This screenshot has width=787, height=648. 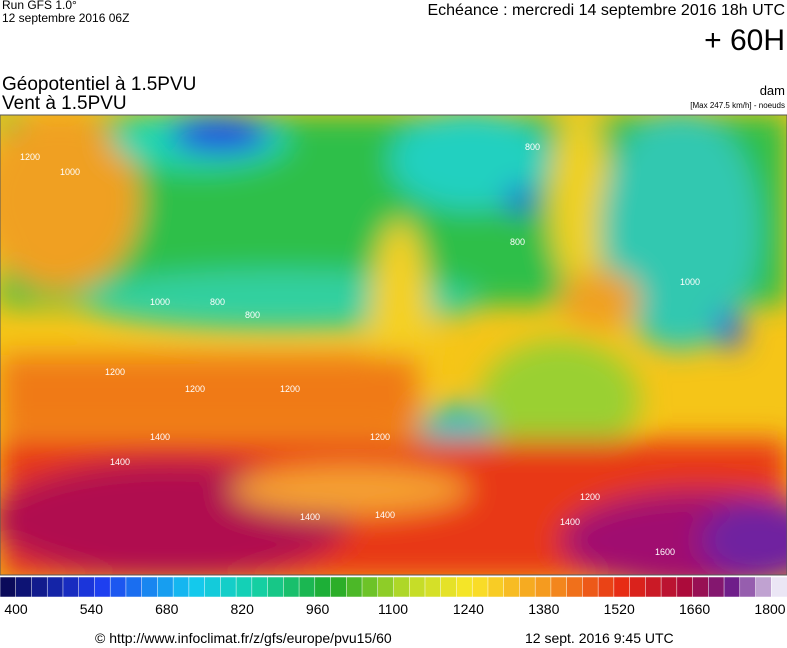 What do you see at coordinates (64, 103) in the screenshot?
I see `field-subtitle: Vent à 1.5PVU` at bounding box center [64, 103].